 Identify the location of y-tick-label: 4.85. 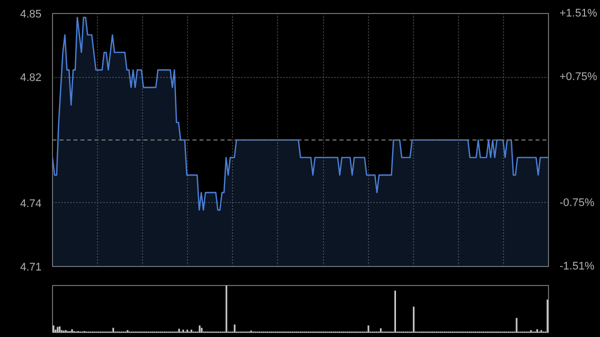
(31, 14).